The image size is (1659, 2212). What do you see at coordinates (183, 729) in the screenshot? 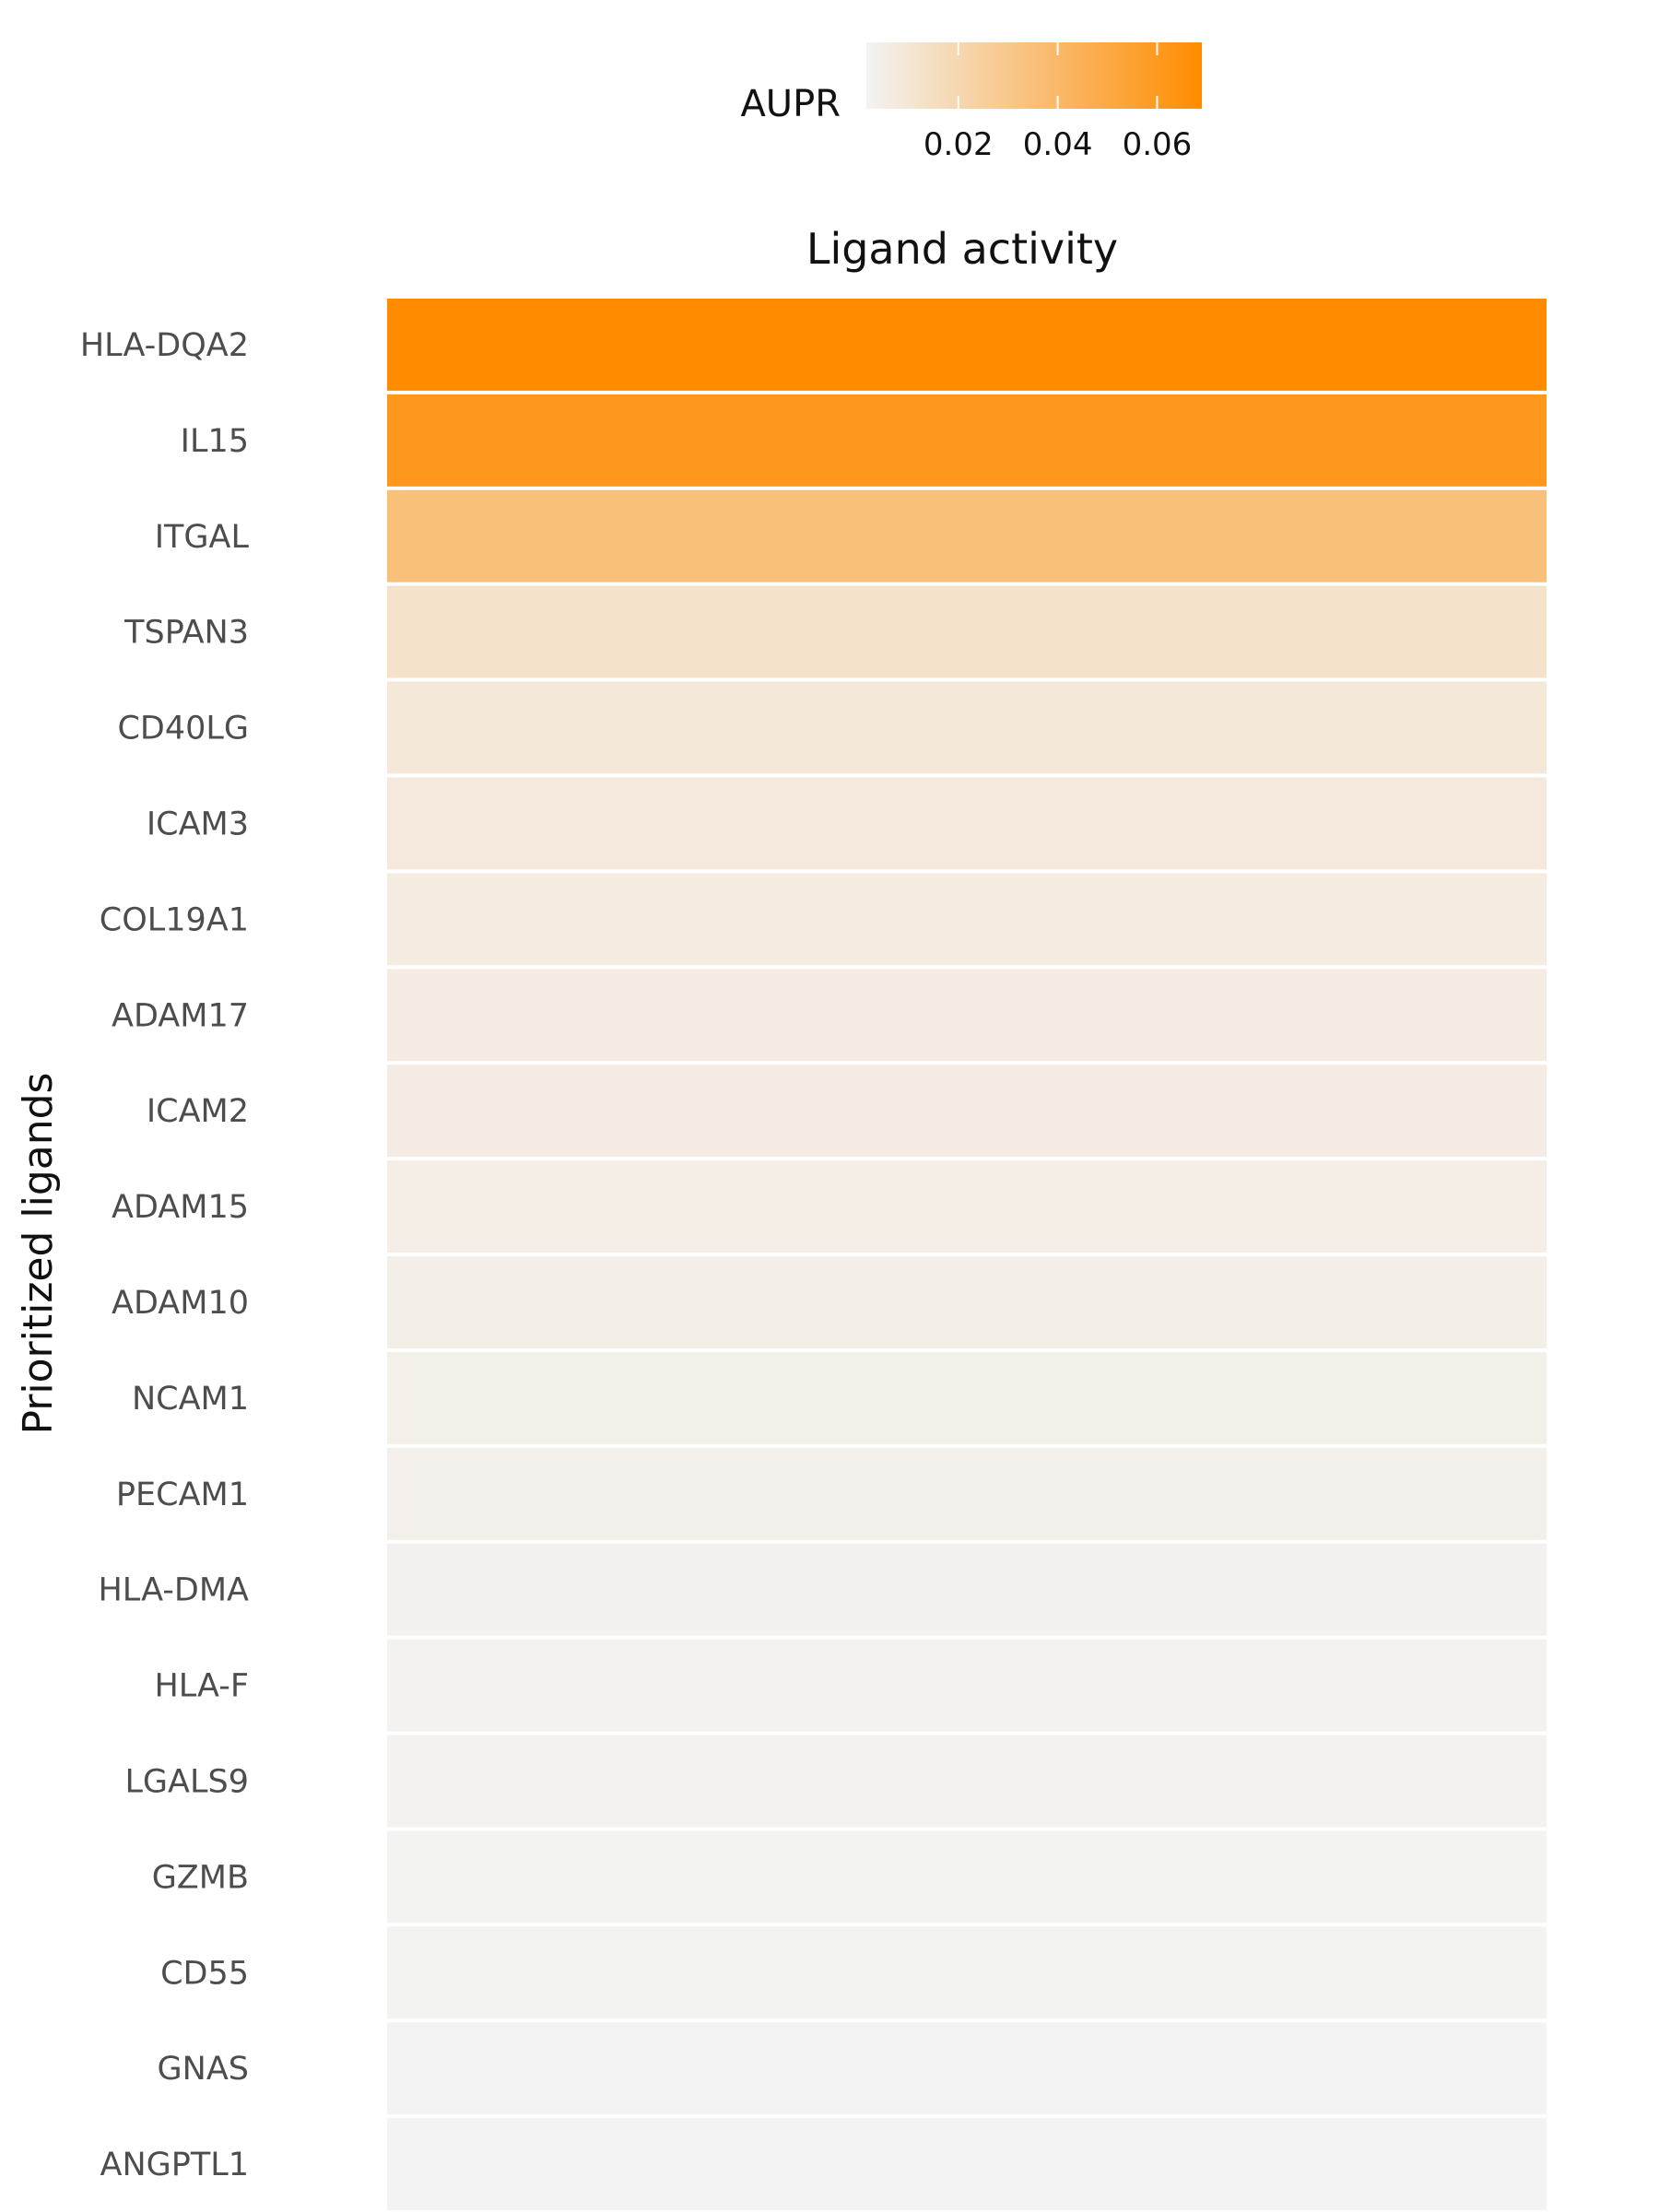
I see `row-label: CD40LG` at bounding box center [183, 729].